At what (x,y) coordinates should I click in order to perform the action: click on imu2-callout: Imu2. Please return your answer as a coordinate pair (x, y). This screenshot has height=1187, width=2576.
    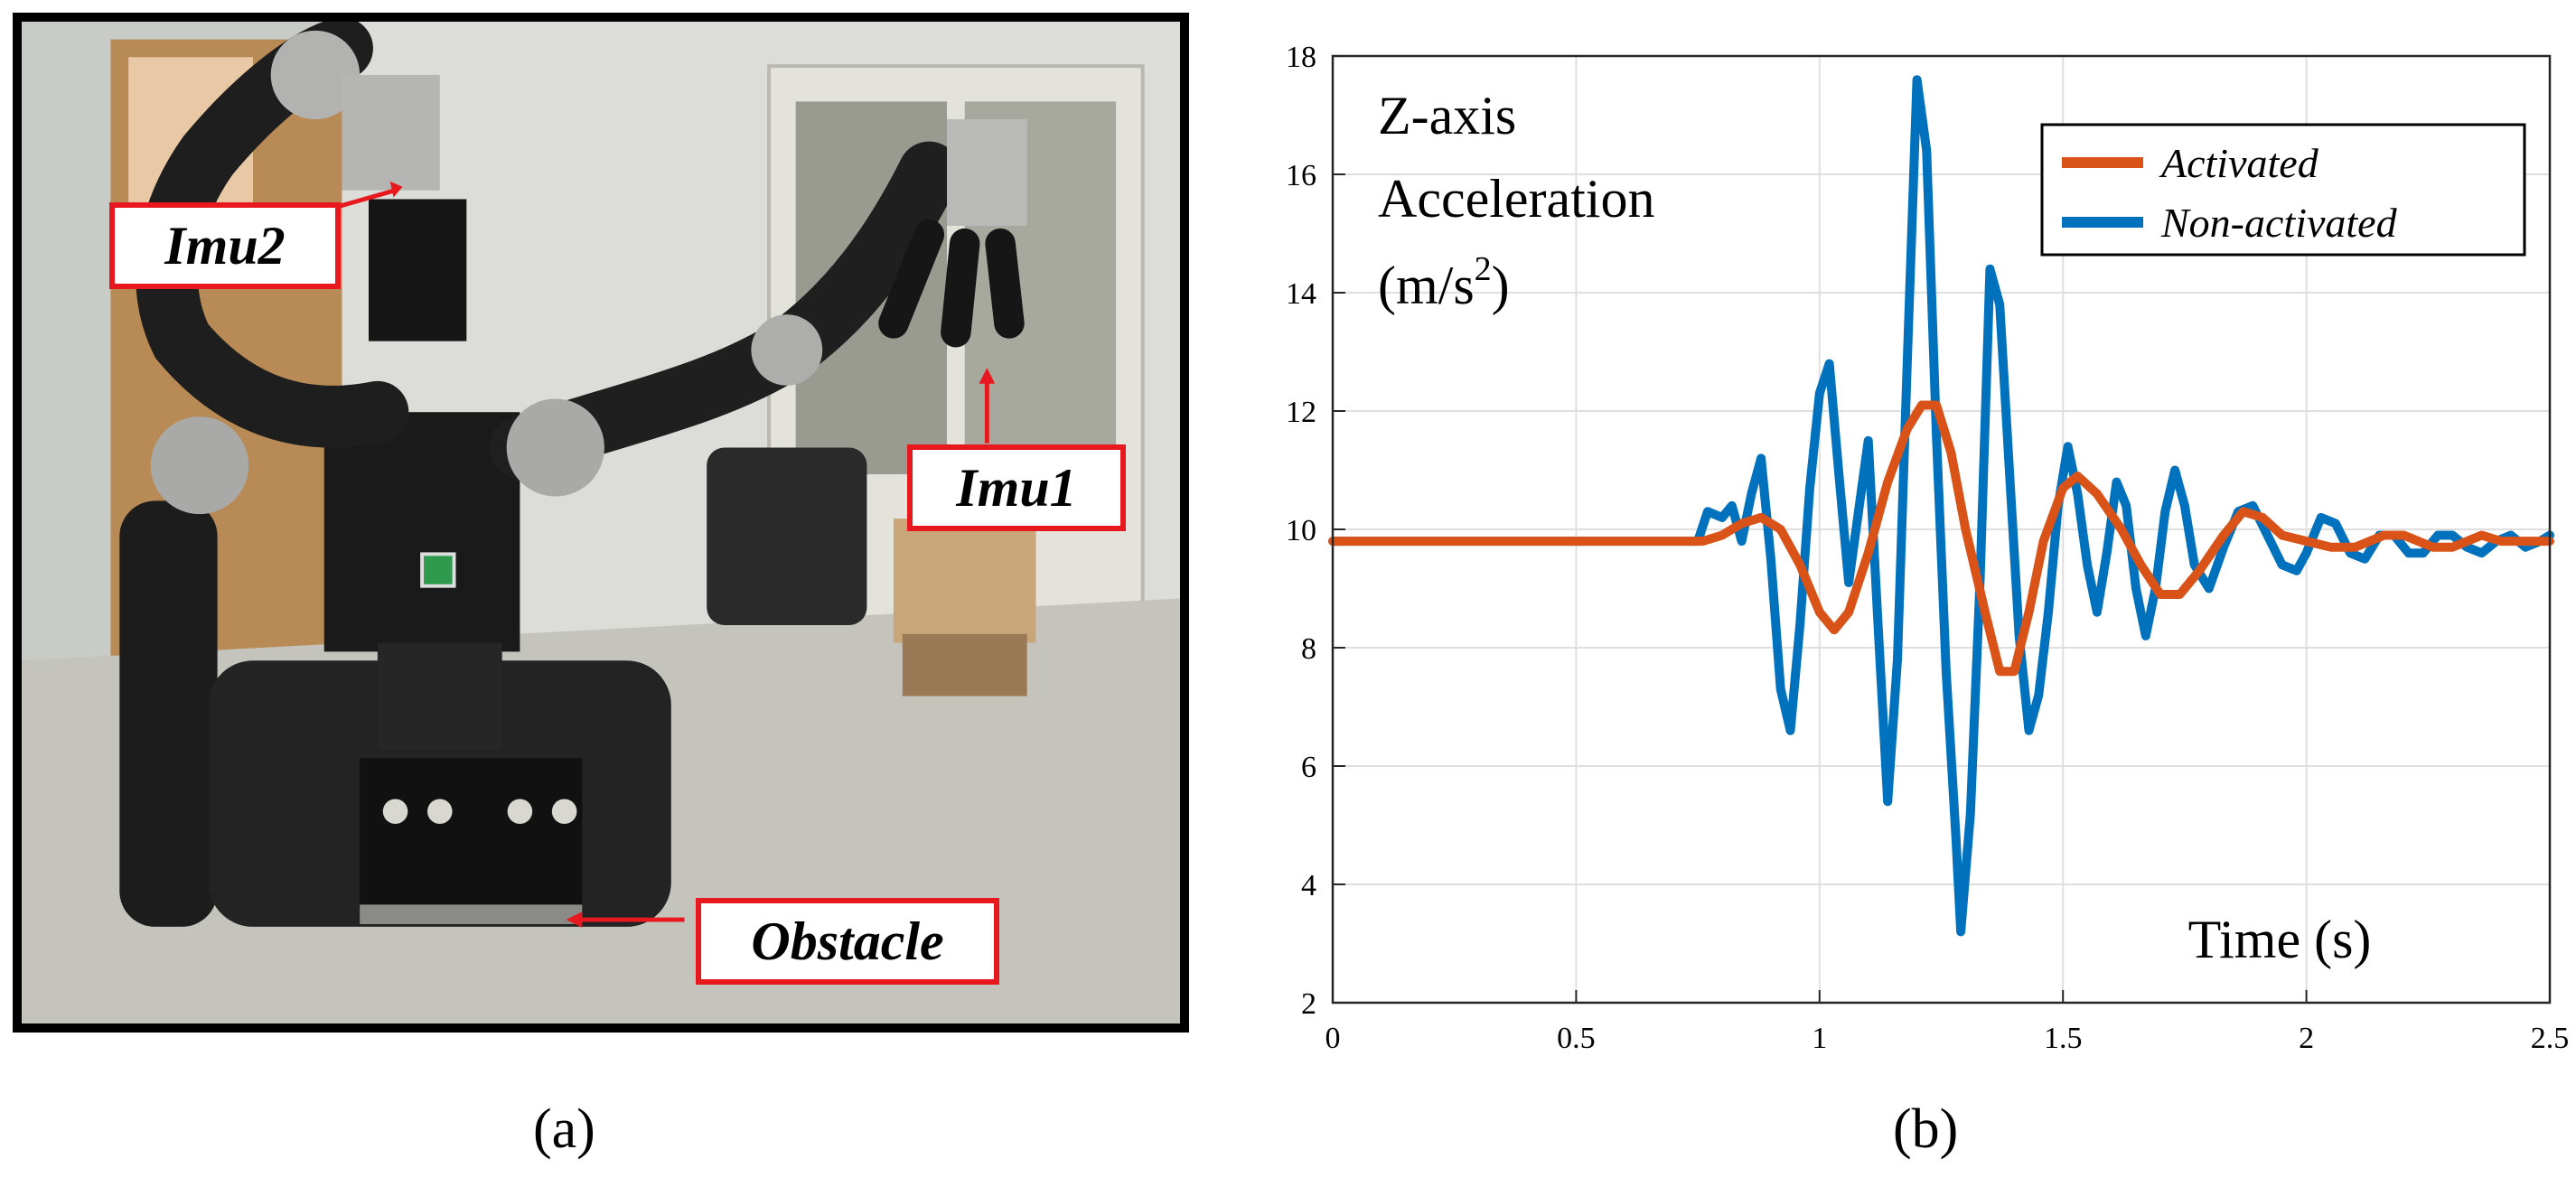
    Looking at the image, I should click on (225, 245).